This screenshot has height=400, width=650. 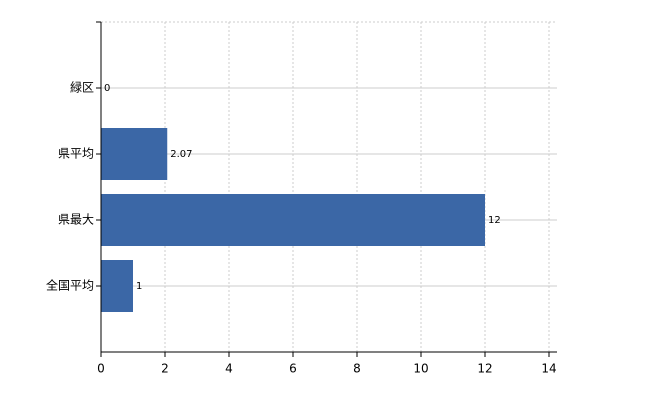 What do you see at coordinates (101, 369) in the screenshot?
I see `x-tick-label: 0` at bounding box center [101, 369].